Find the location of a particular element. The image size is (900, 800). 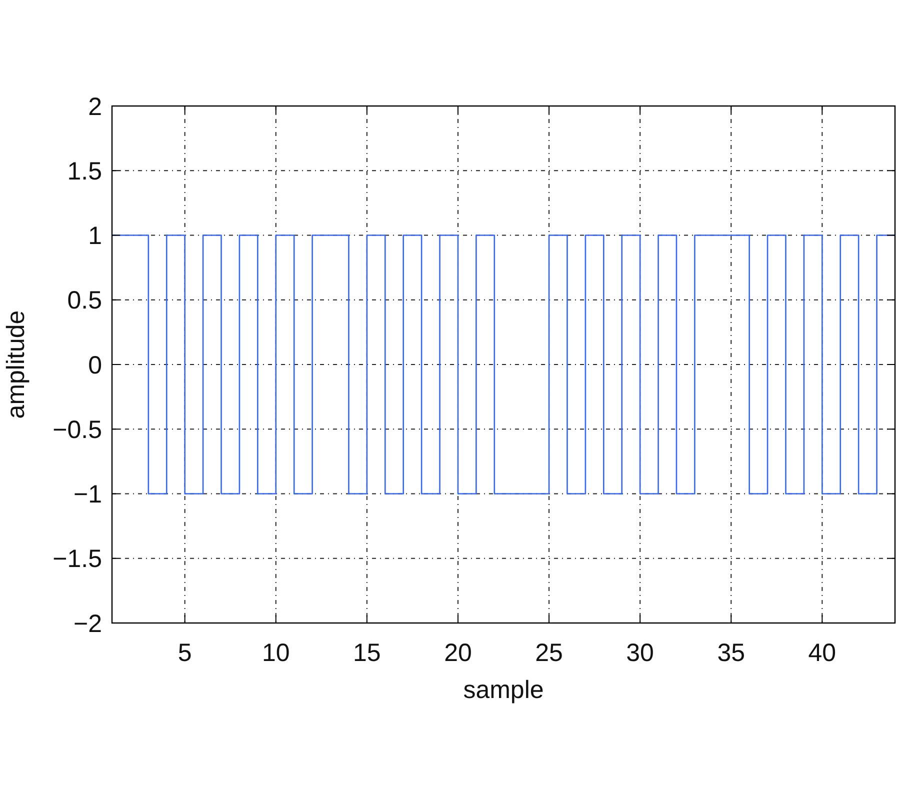

y-axis-title: amplitude is located at coordinates (16, 364).